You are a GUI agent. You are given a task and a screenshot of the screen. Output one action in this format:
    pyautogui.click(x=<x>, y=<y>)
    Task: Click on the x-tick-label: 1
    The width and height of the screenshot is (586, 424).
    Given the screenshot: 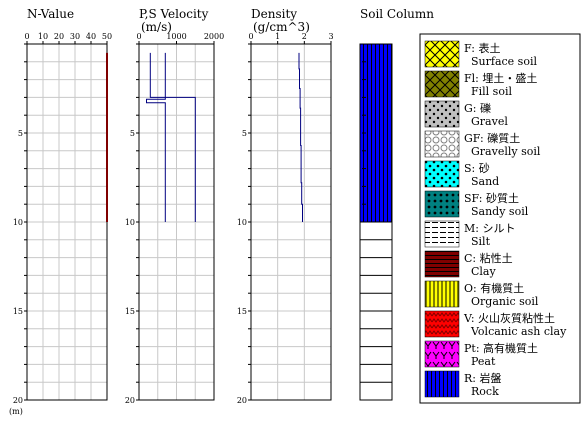 What is the action you would take?
    pyautogui.click(x=277, y=36)
    